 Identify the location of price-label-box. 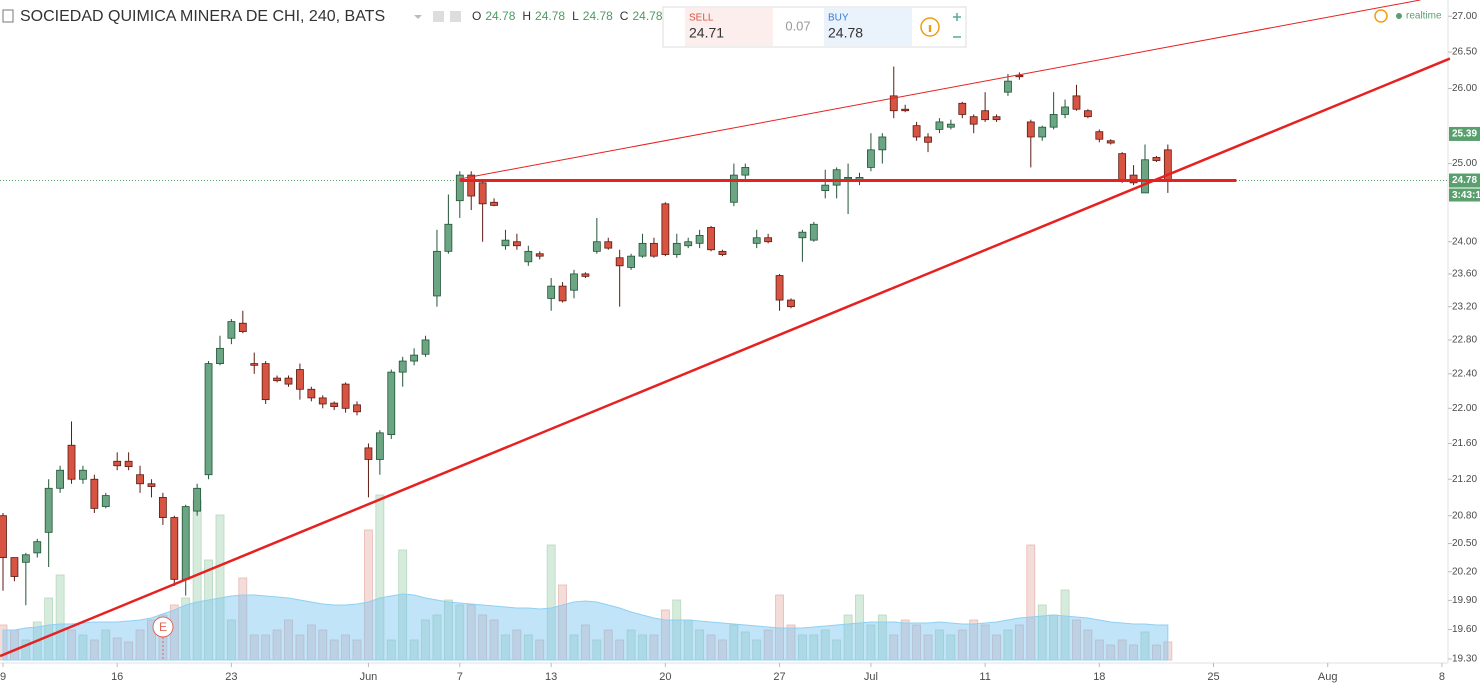
(1464, 180).